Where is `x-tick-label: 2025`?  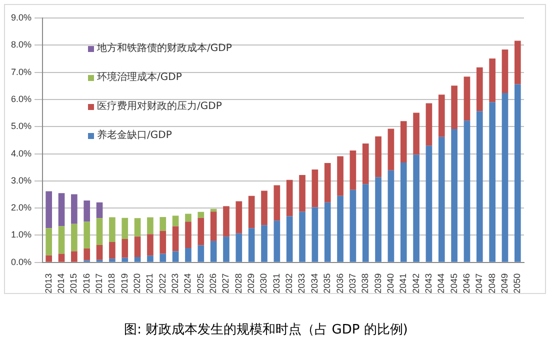
x-tick-label: 2025 is located at coordinates (200, 283).